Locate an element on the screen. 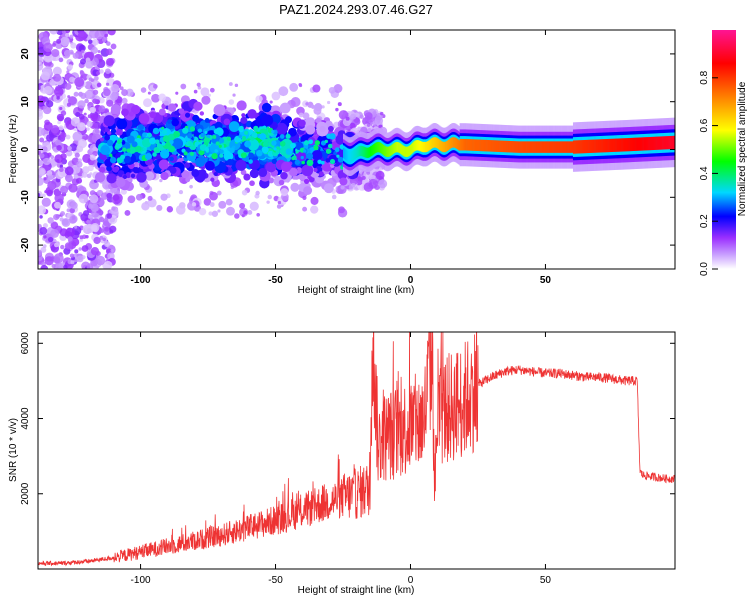  spectrogram-x-axis-label: Height of straight line (km) is located at coordinates (356, 290).